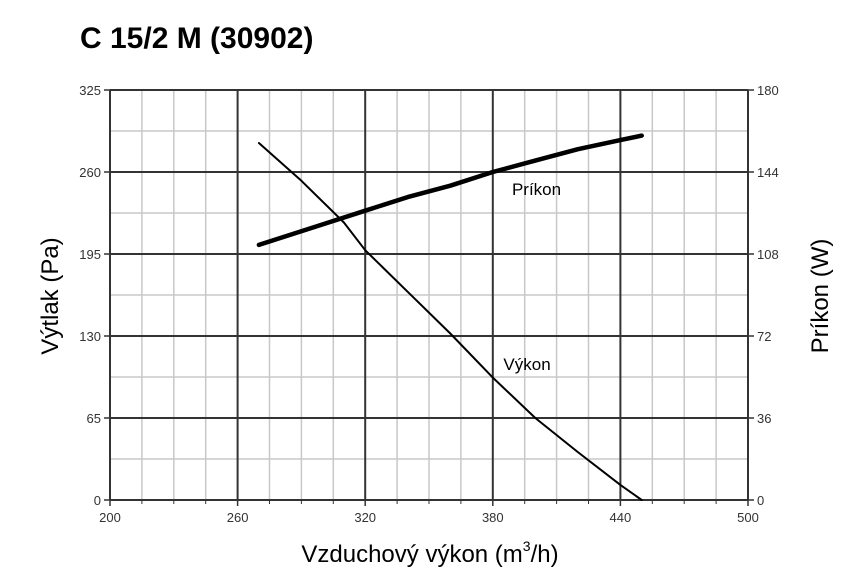 This screenshot has width=860, height=580. I want to click on y-left-tick-label: 260, so click(90, 172).